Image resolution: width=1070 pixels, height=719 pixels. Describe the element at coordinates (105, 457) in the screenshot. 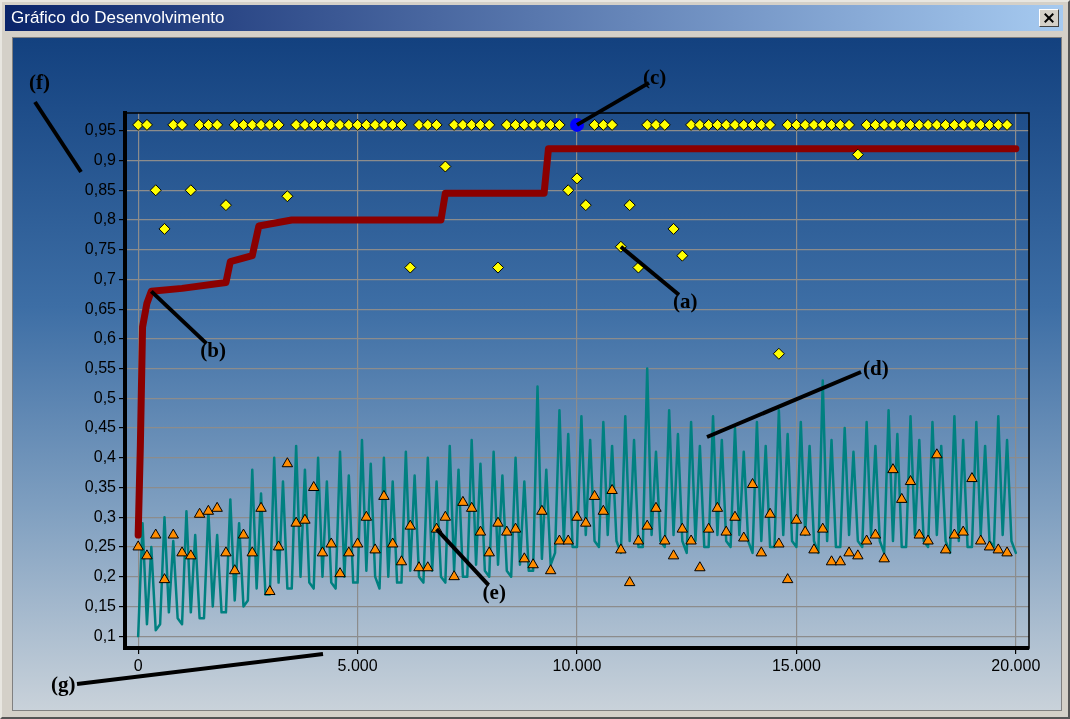

I see `y-tick-label: 0,4` at that location.